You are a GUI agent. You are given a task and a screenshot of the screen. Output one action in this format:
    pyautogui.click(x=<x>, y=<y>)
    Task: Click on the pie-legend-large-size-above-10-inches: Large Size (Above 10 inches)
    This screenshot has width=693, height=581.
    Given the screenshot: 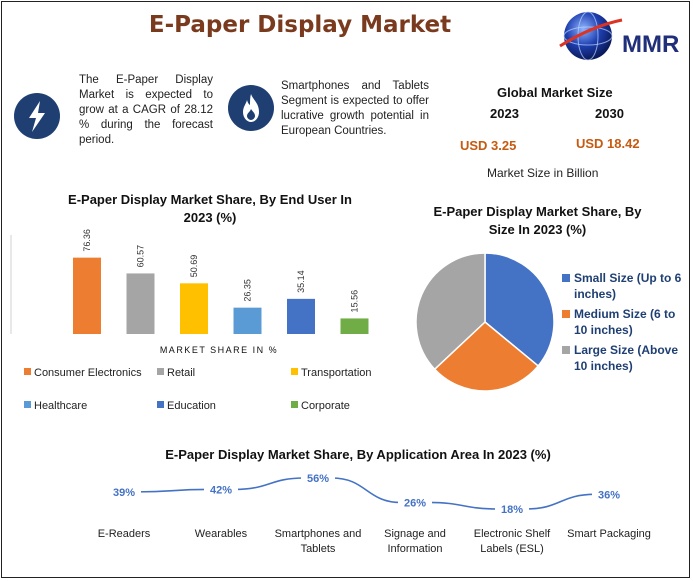 What is the action you would take?
    pyautogui.click(x=627, y=359)
    